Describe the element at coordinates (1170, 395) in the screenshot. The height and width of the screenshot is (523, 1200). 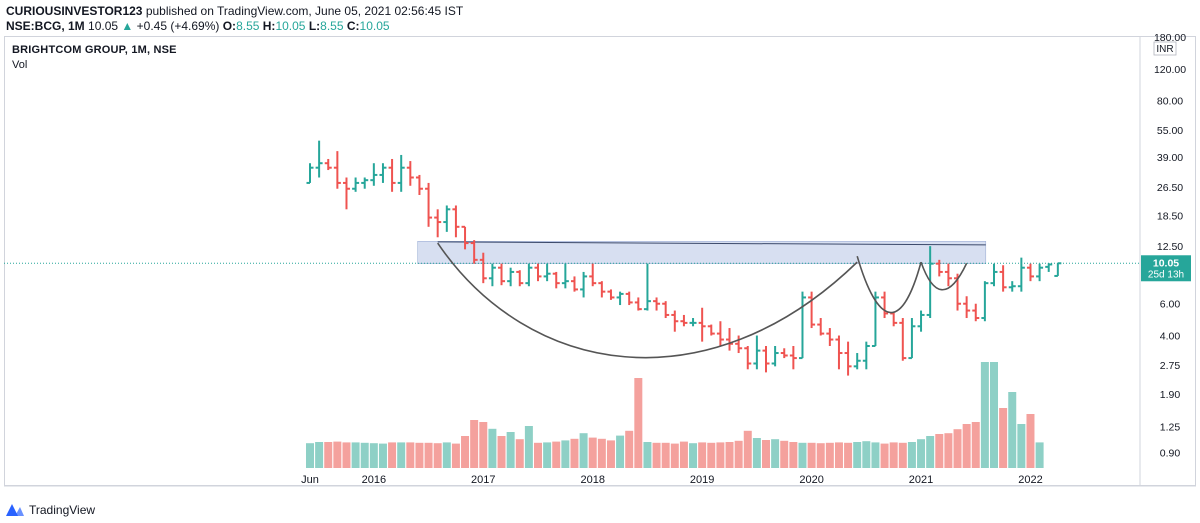
I see `y-tick-label: 1.90` at that location.